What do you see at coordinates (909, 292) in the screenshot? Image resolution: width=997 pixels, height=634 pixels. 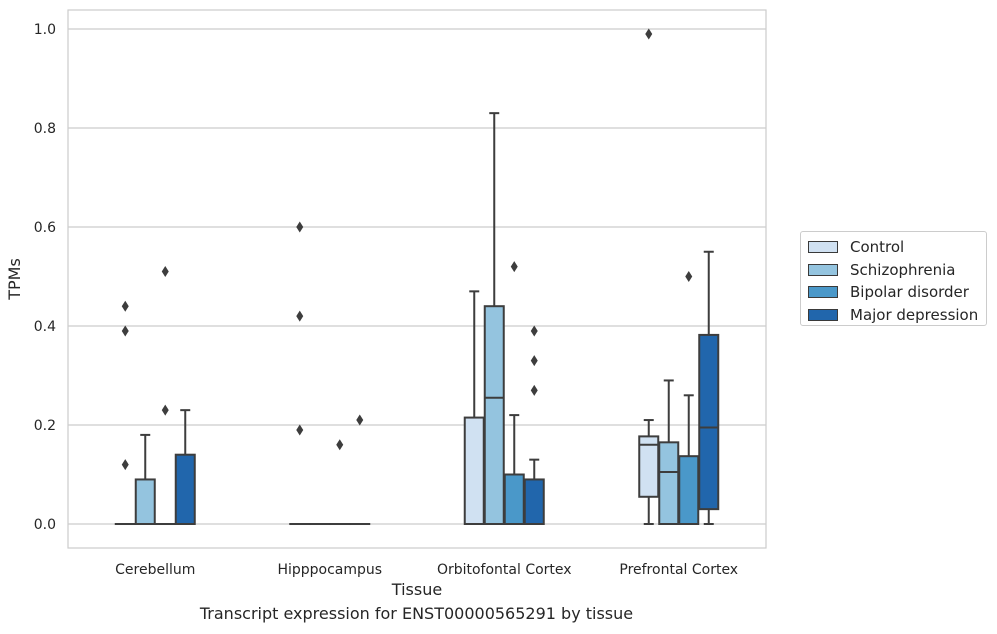 I see `legend-label: Bipolar disorder` at bounding box center [909, 292].